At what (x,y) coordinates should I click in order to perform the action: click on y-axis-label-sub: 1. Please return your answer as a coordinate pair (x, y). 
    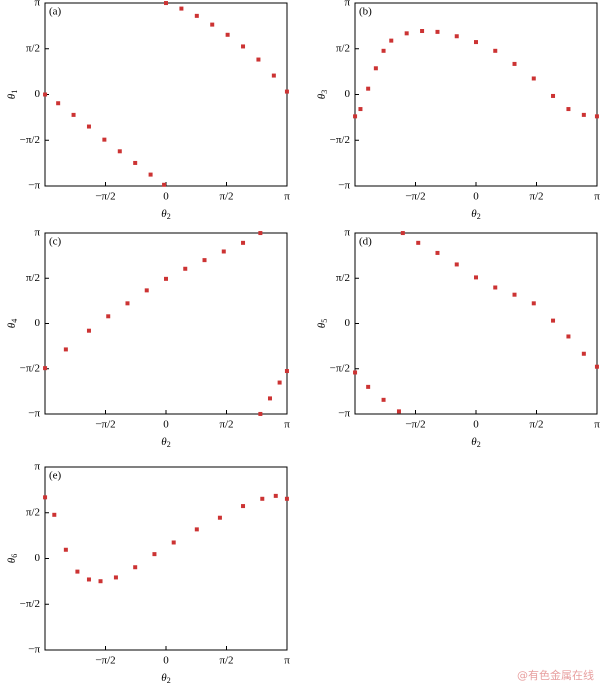
    Looking at the image, I should click on (14, 92).